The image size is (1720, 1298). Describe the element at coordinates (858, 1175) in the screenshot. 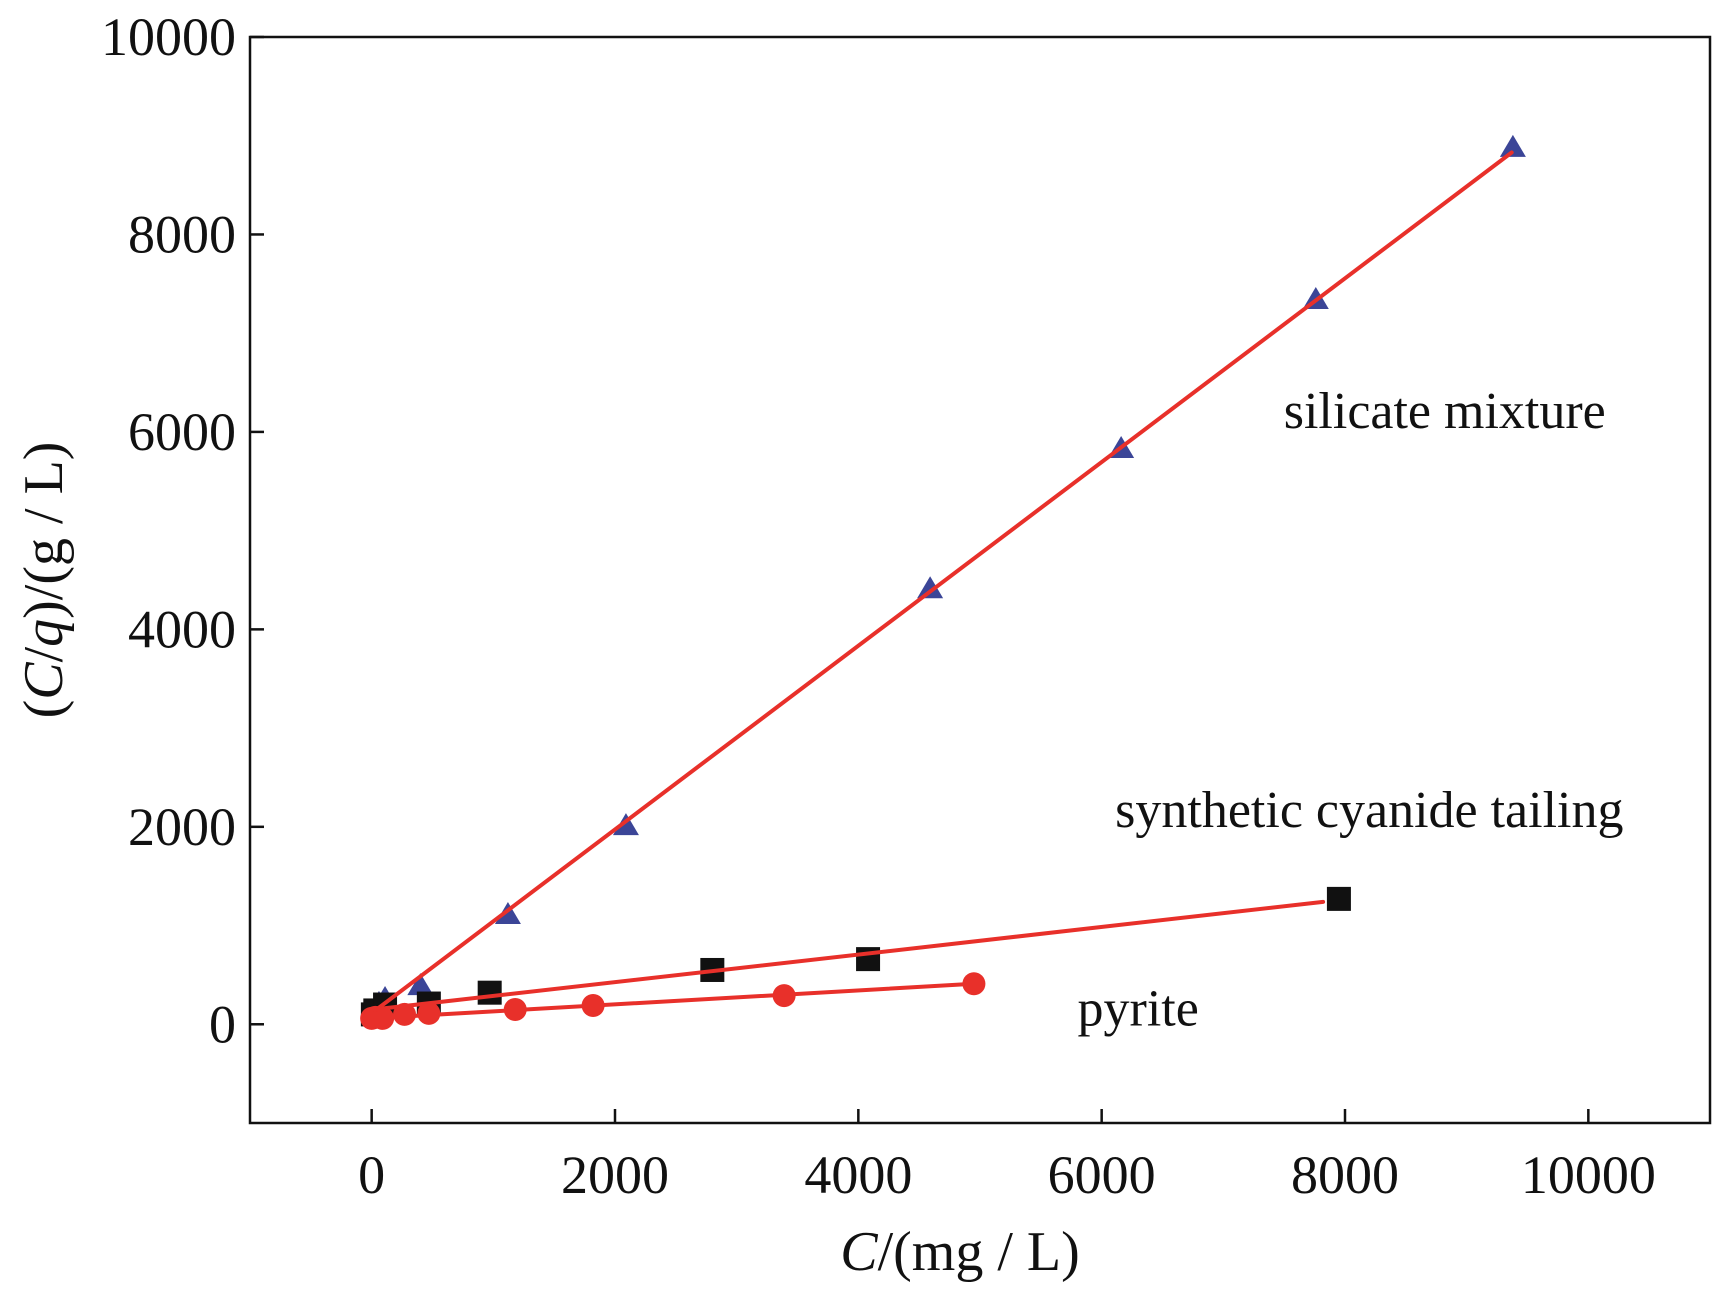

I see `x-tick-label: 4000` at that location.